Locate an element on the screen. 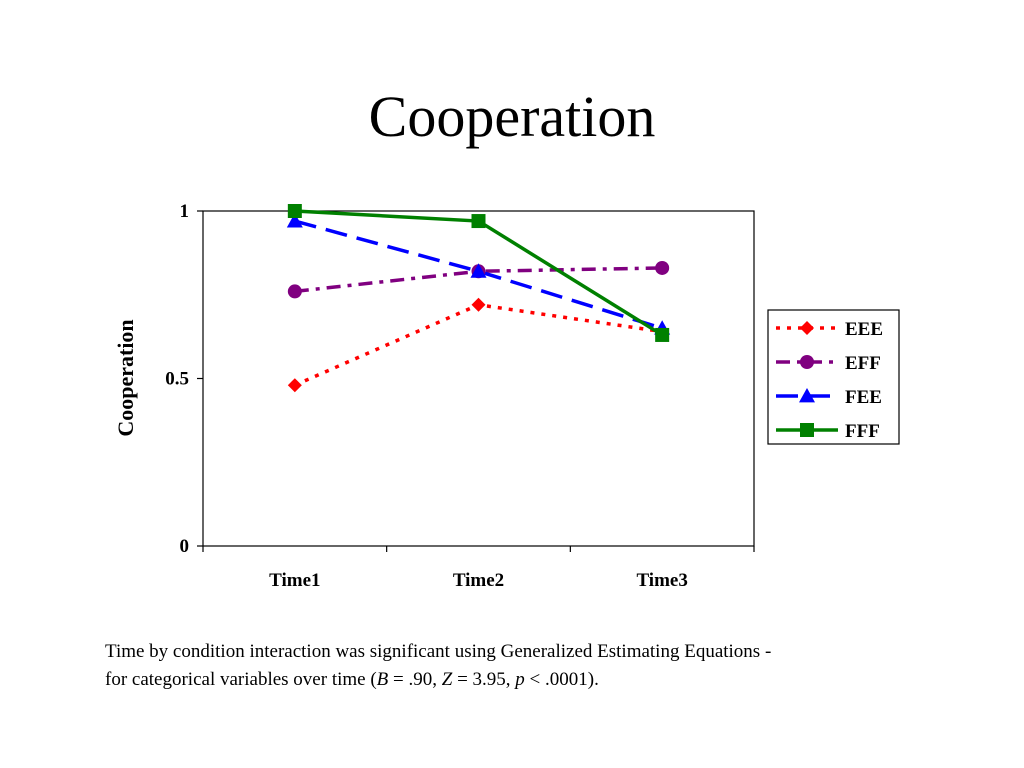  caption-z-value: = 3.95, is located at coordinates (484, 679).